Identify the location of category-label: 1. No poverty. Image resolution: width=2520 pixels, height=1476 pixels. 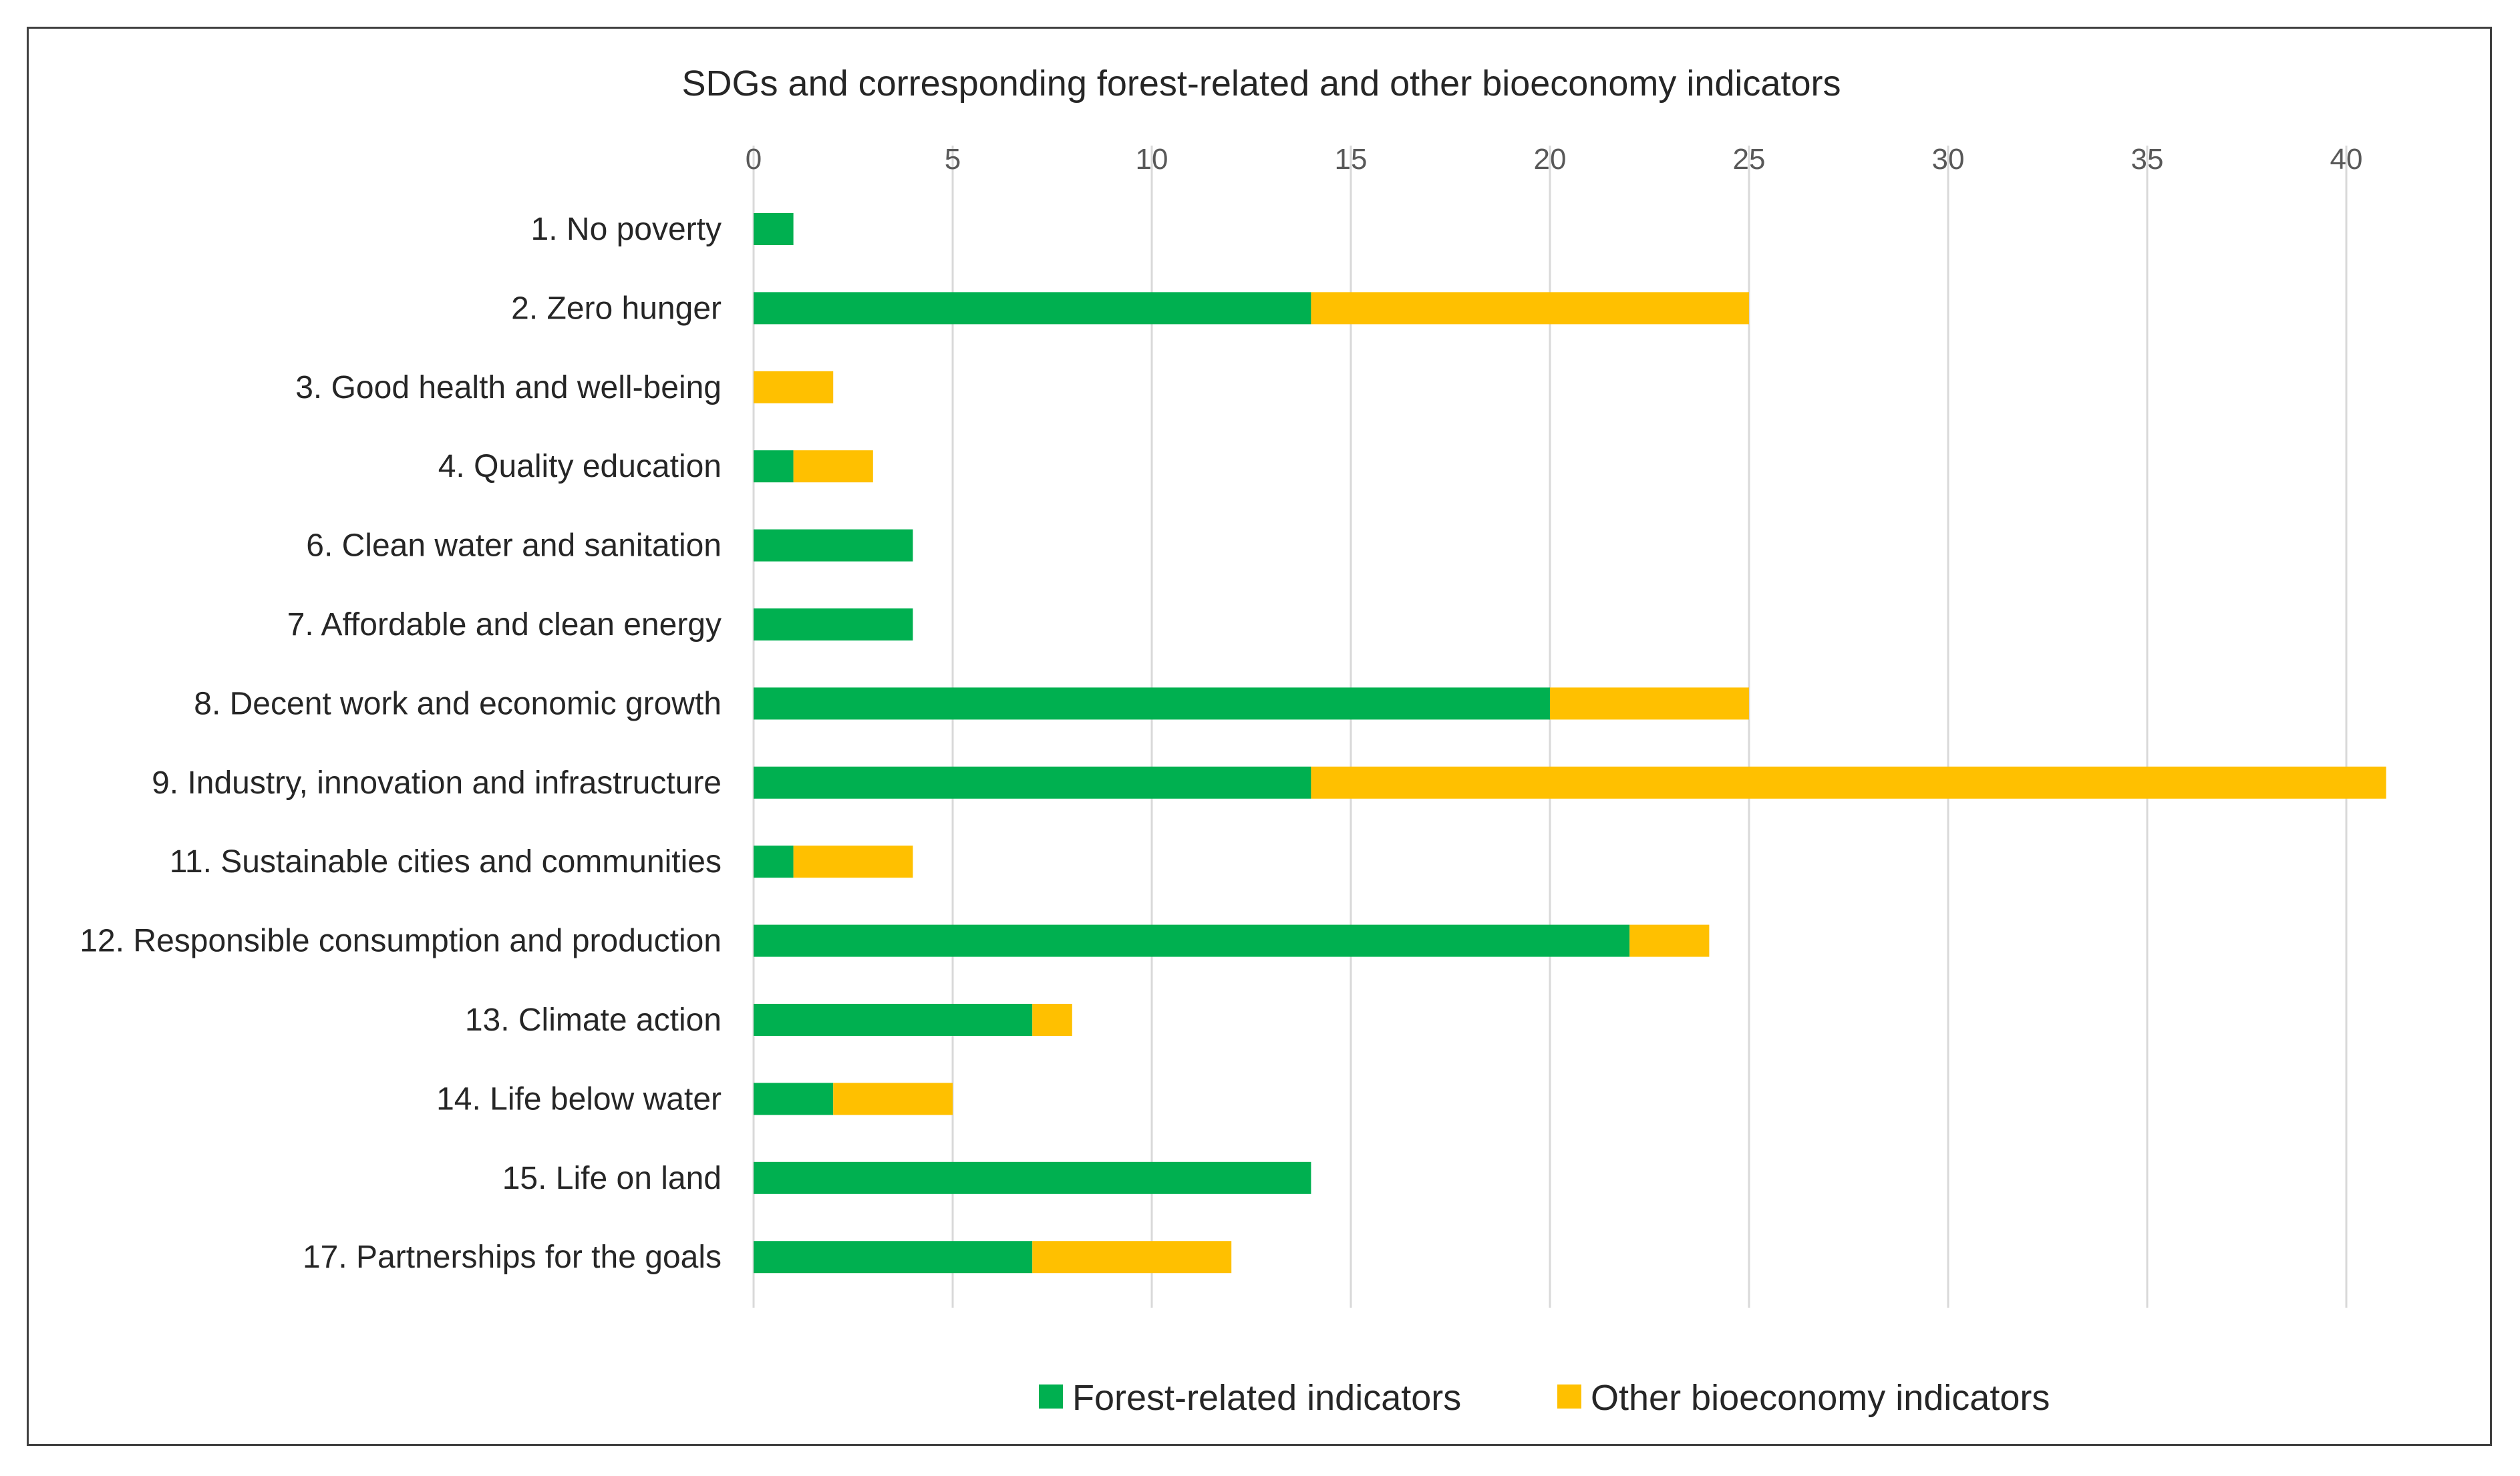
(626, 229).